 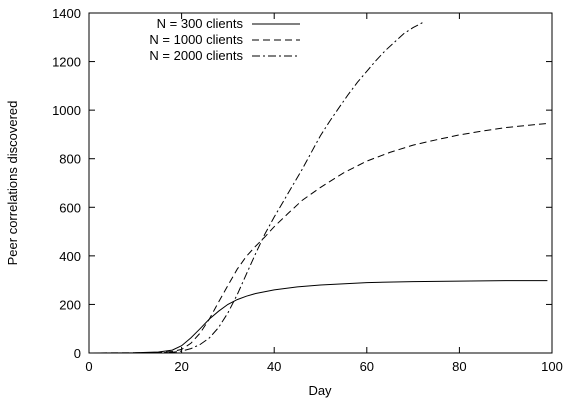 I want to click on y-tick-label: 400, so click(x=70, y=256).